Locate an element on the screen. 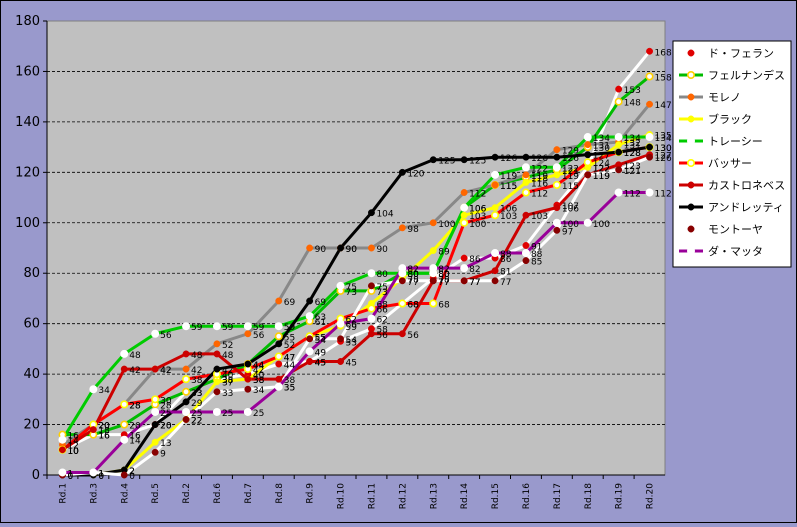 This screenshot has height=527, width=797. data-label: 20 is located at coordinates (104, 427).